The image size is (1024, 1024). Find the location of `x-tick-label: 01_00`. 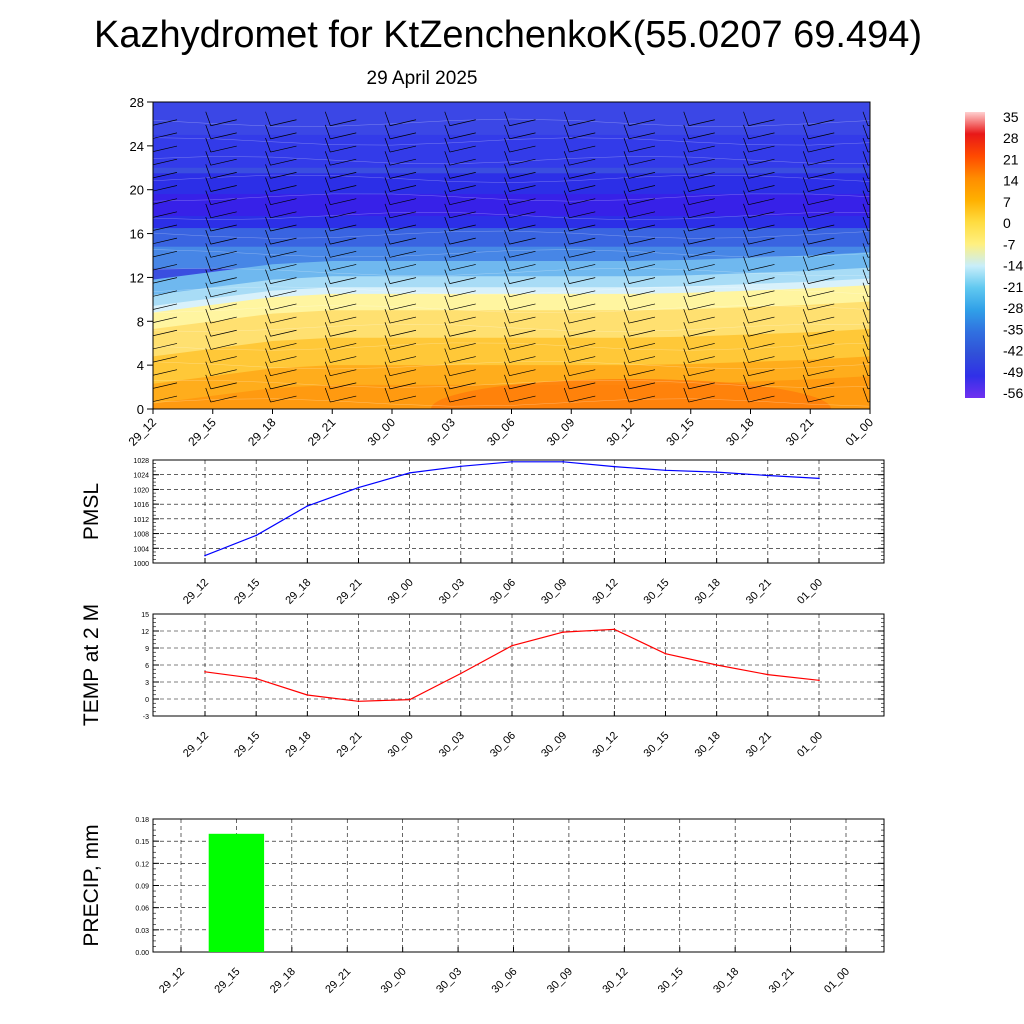

x-tick-label: 01_00 is located at coordinates (837, 981).